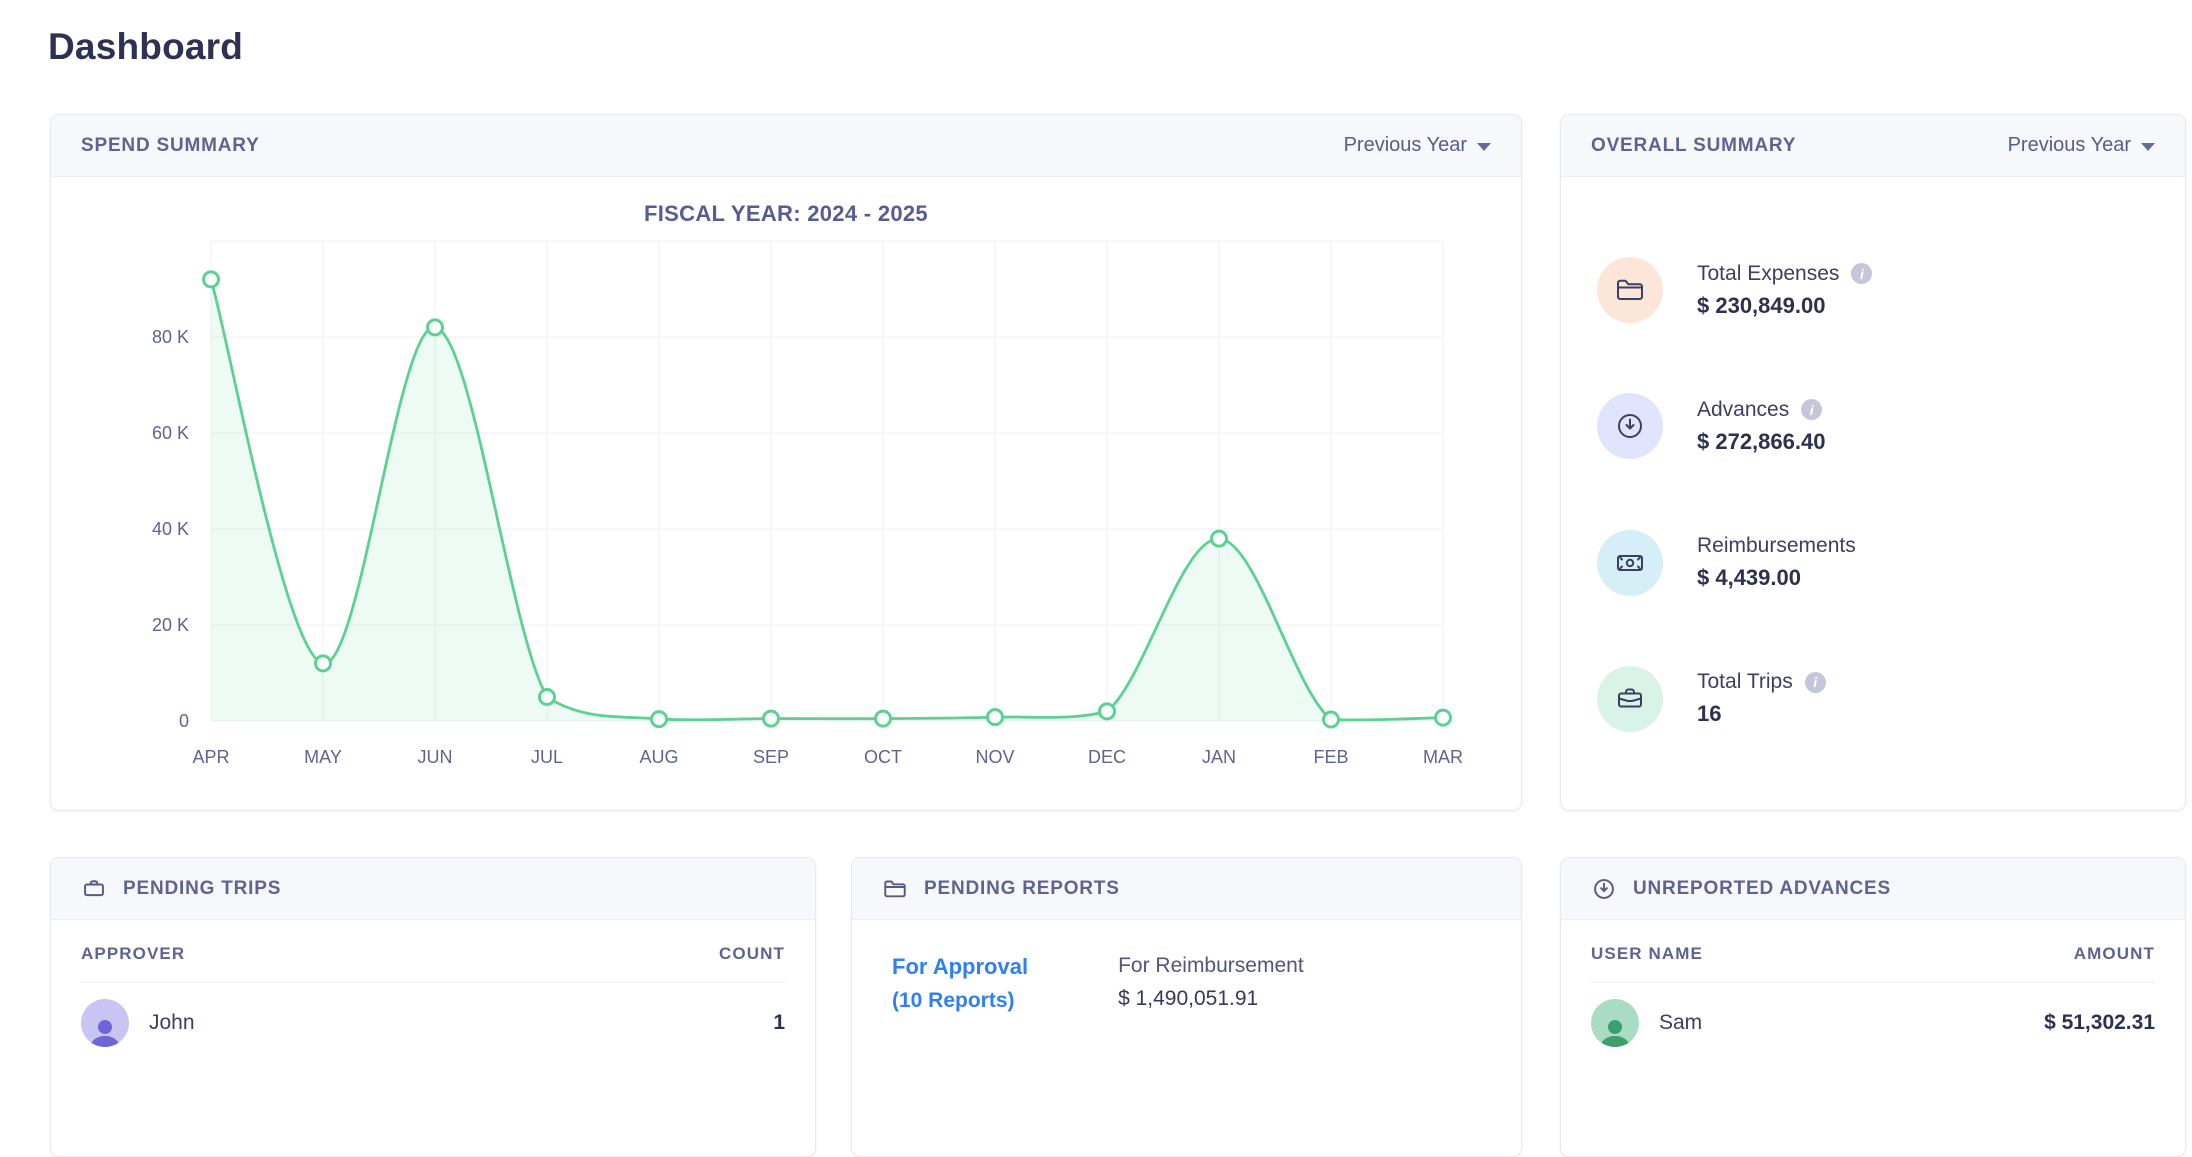 The height and width of the screenshot is (1157, 2192). Describe the element at coordinates (133, 953) in the screenshot. I see `column-approver: APPROVER` at that location.